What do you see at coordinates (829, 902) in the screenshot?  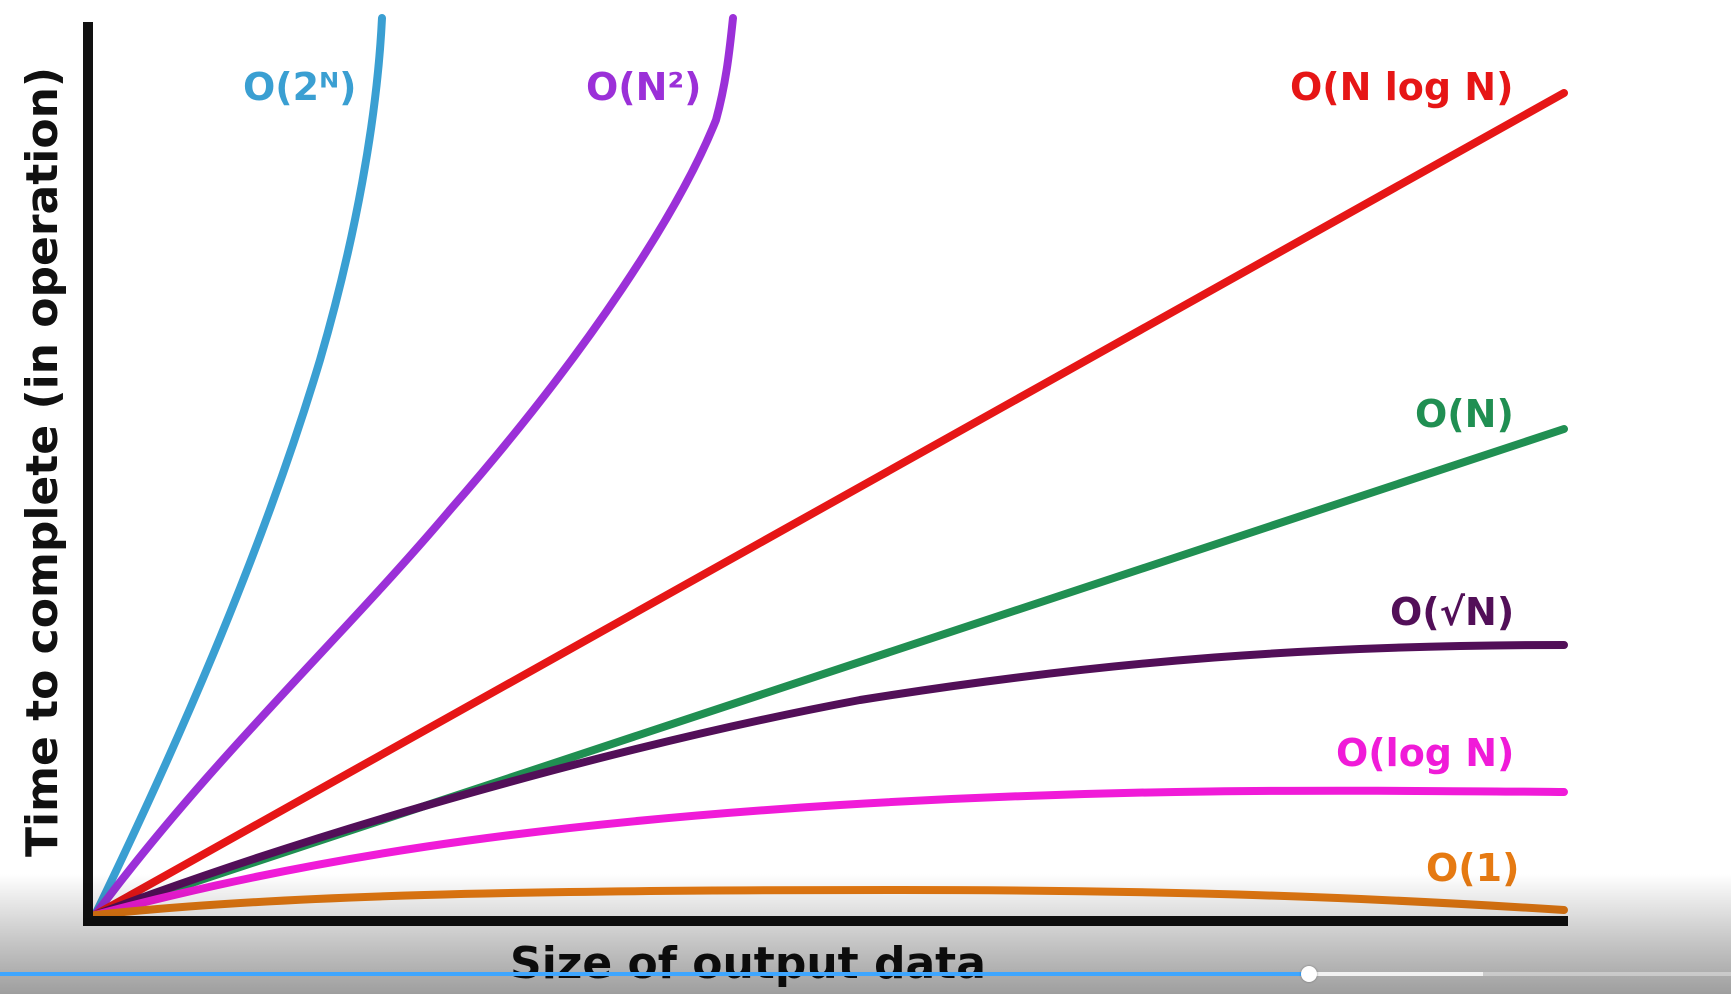 I see `series-line-constant` at bounding box center [829, 902].